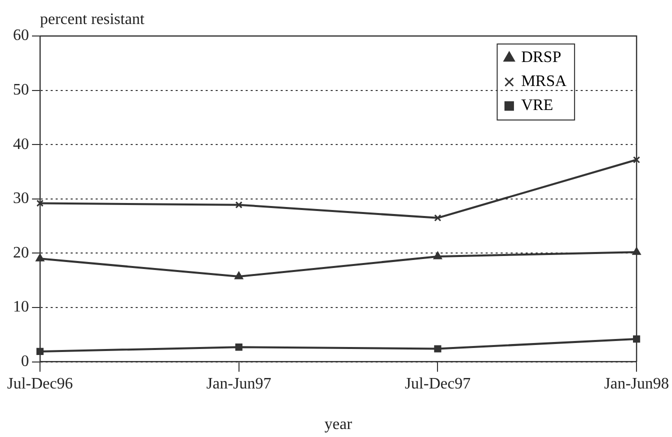 Image resolution: width=672 pixels, height=437 pixels. Describe the element at coordinates (537, 105) in the screenshot. I see `legend-label: VRE` at that location.